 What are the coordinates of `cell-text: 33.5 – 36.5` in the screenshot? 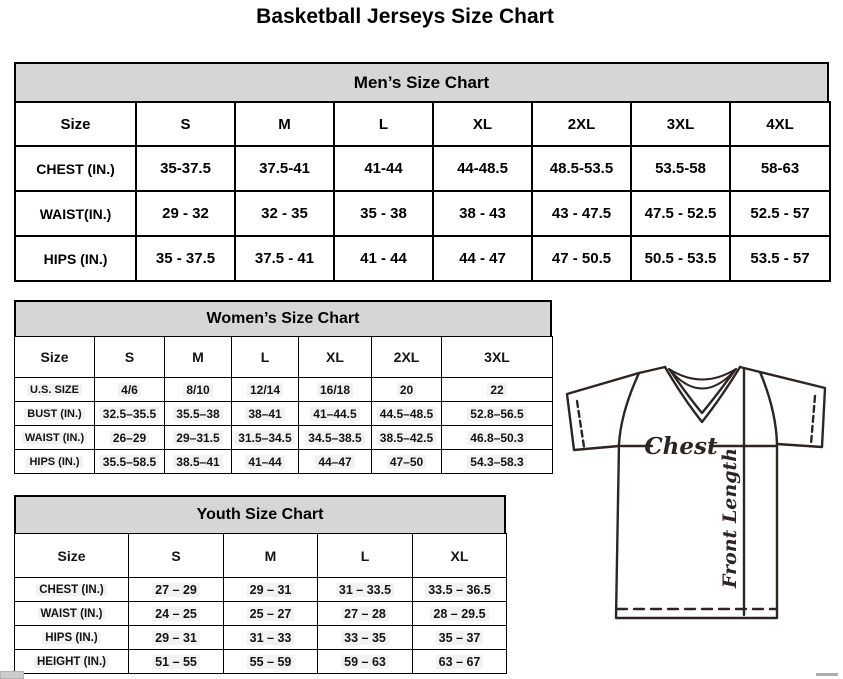 It's located at (459, 589).